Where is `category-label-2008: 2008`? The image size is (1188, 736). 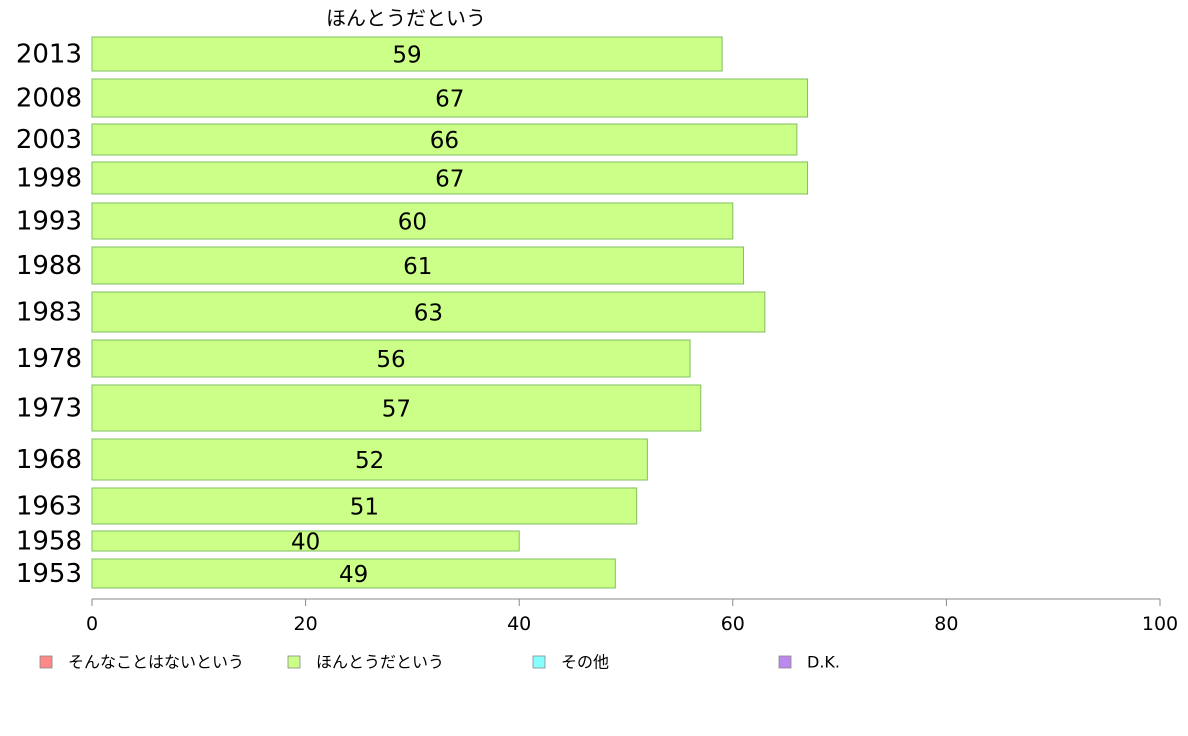 category-label-2008: 2008 is located at coordinates (49, 99).